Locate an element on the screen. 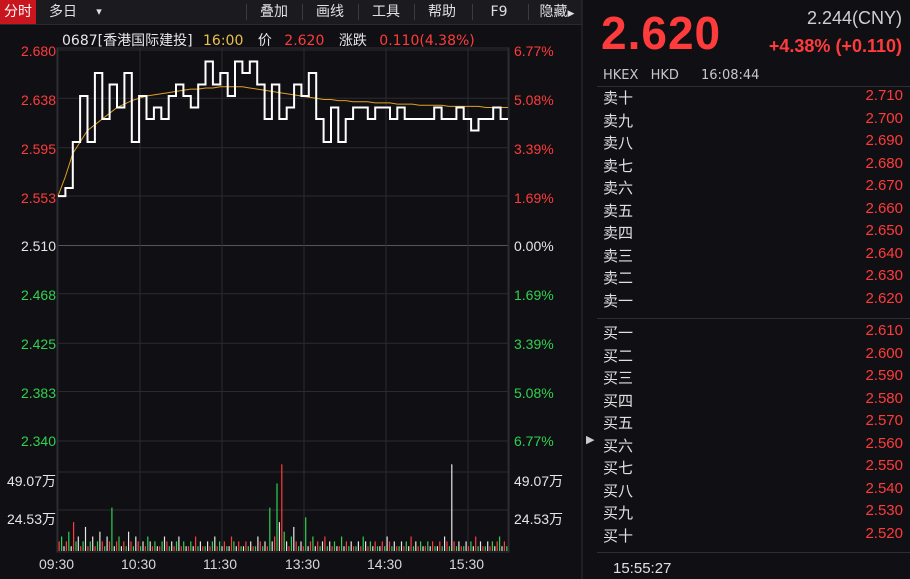  tab-intraday: 分时 is located at coordinates (18, 12).